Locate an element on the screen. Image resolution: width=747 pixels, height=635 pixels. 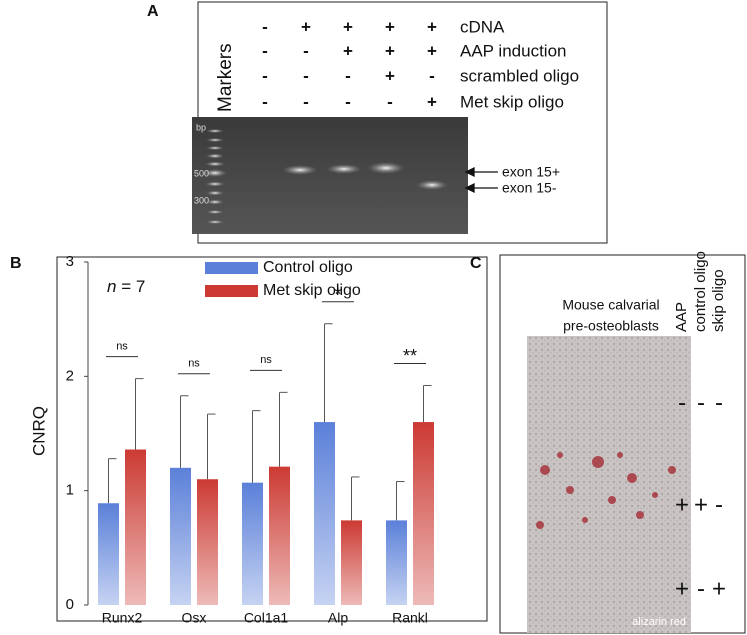
row-label: cDNA is located at coordinates (482, 26).